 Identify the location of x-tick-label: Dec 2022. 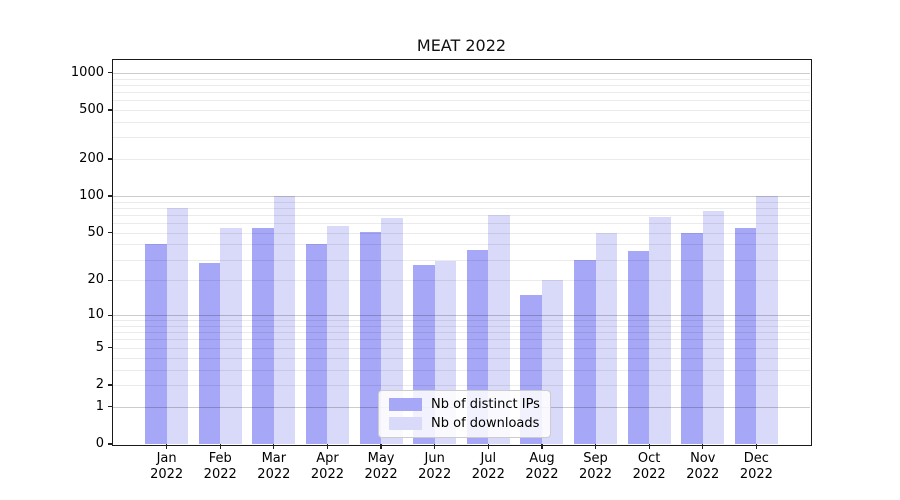
(756, 467).